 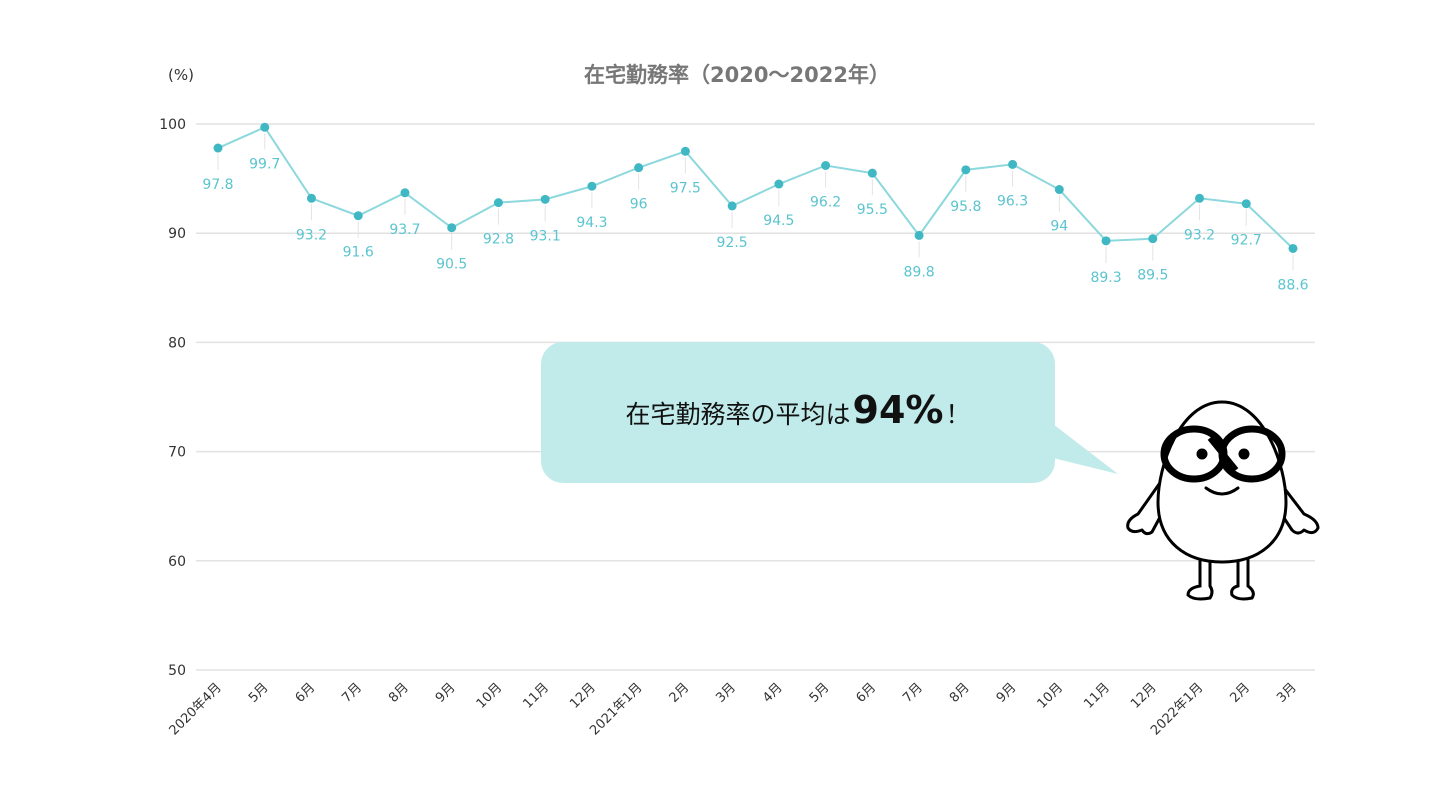 I want to click on data-label: 94.5, so click(x=778, y=221).